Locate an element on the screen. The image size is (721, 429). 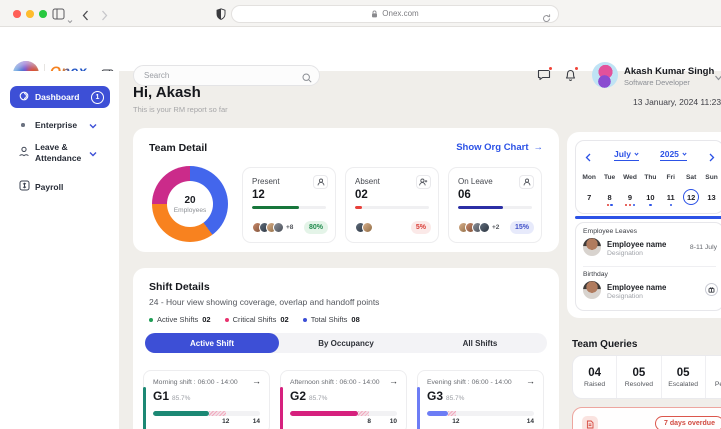
calendar-next-button is located at coordinates (712, 158).